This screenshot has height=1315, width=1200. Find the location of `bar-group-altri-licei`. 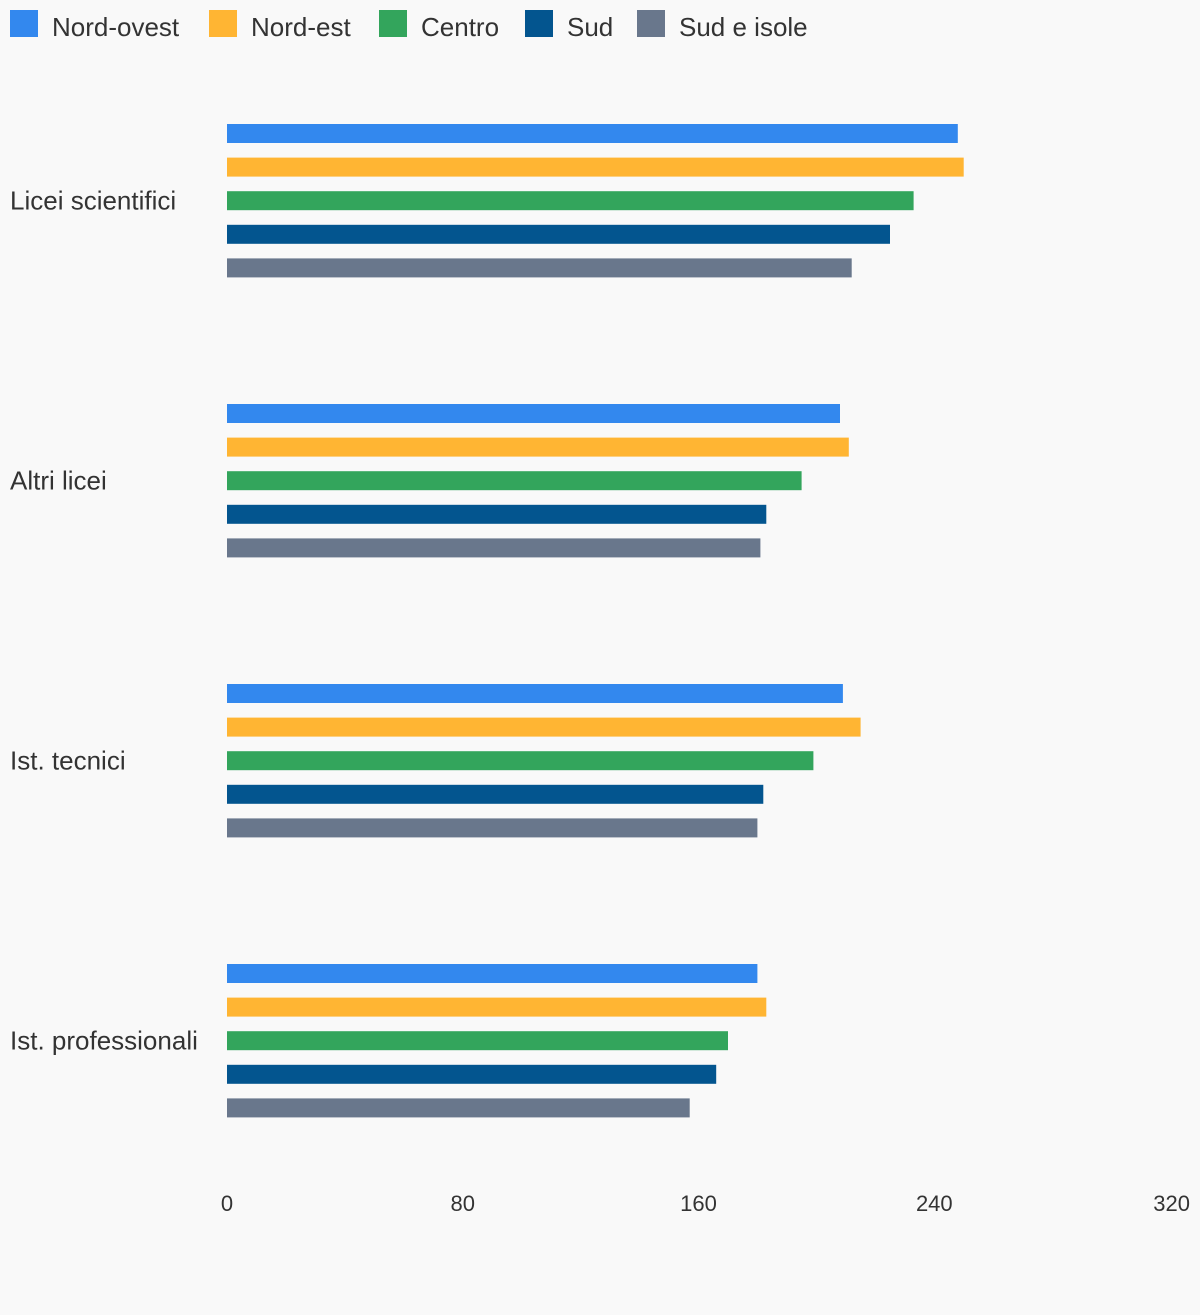

bar-group-altri-licei is located at coordinates (538, 481).